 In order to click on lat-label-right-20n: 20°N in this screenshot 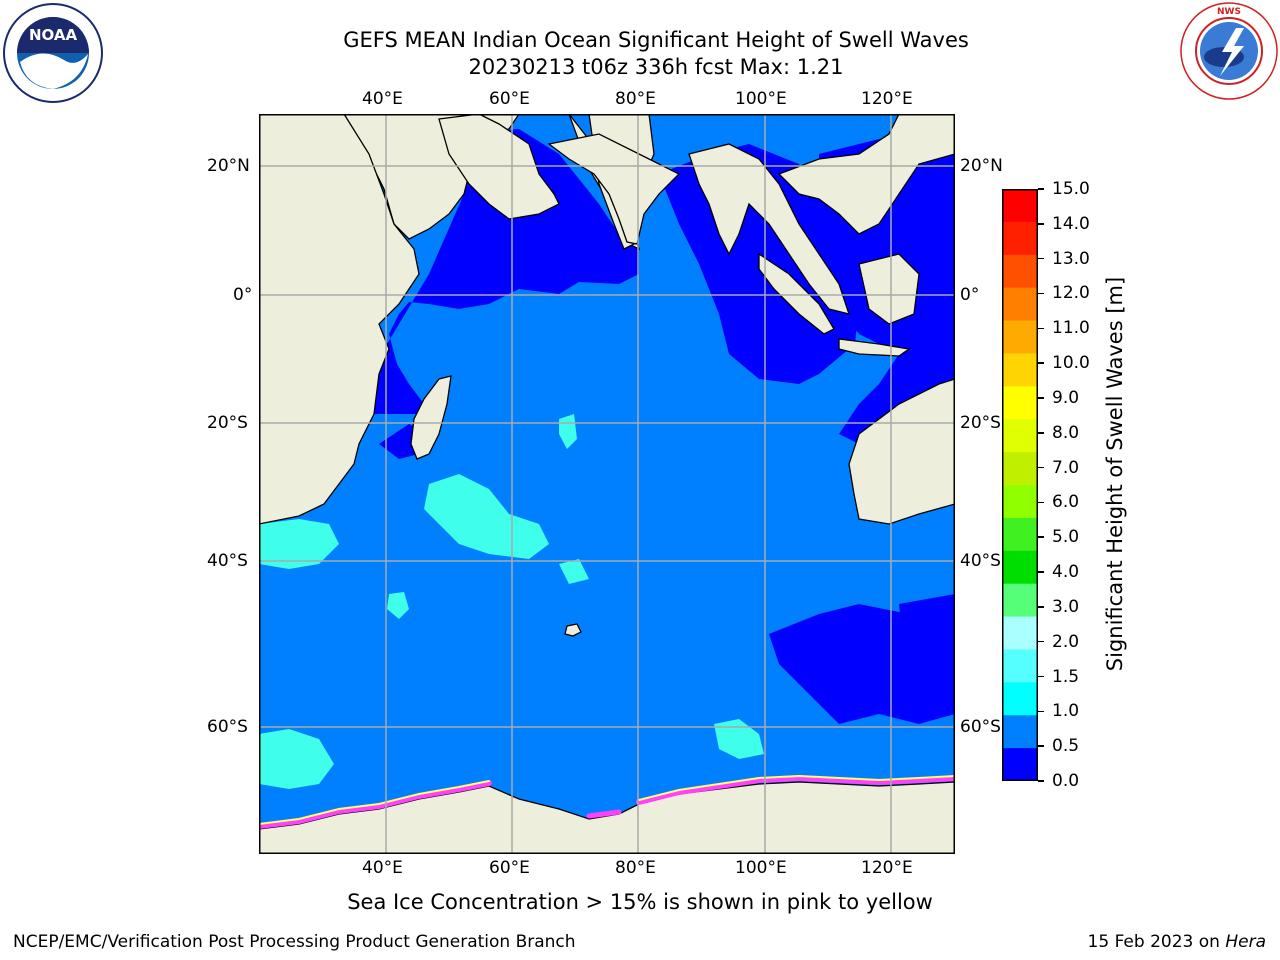, I will do `click(981, 166)`.